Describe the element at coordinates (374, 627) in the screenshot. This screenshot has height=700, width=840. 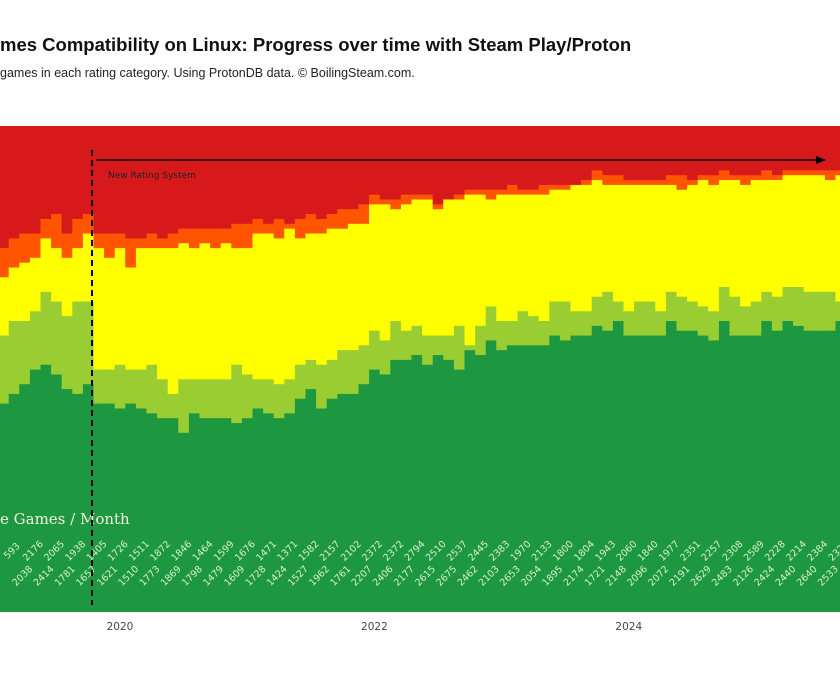
I see `x-tick-label: 2022` at that location.